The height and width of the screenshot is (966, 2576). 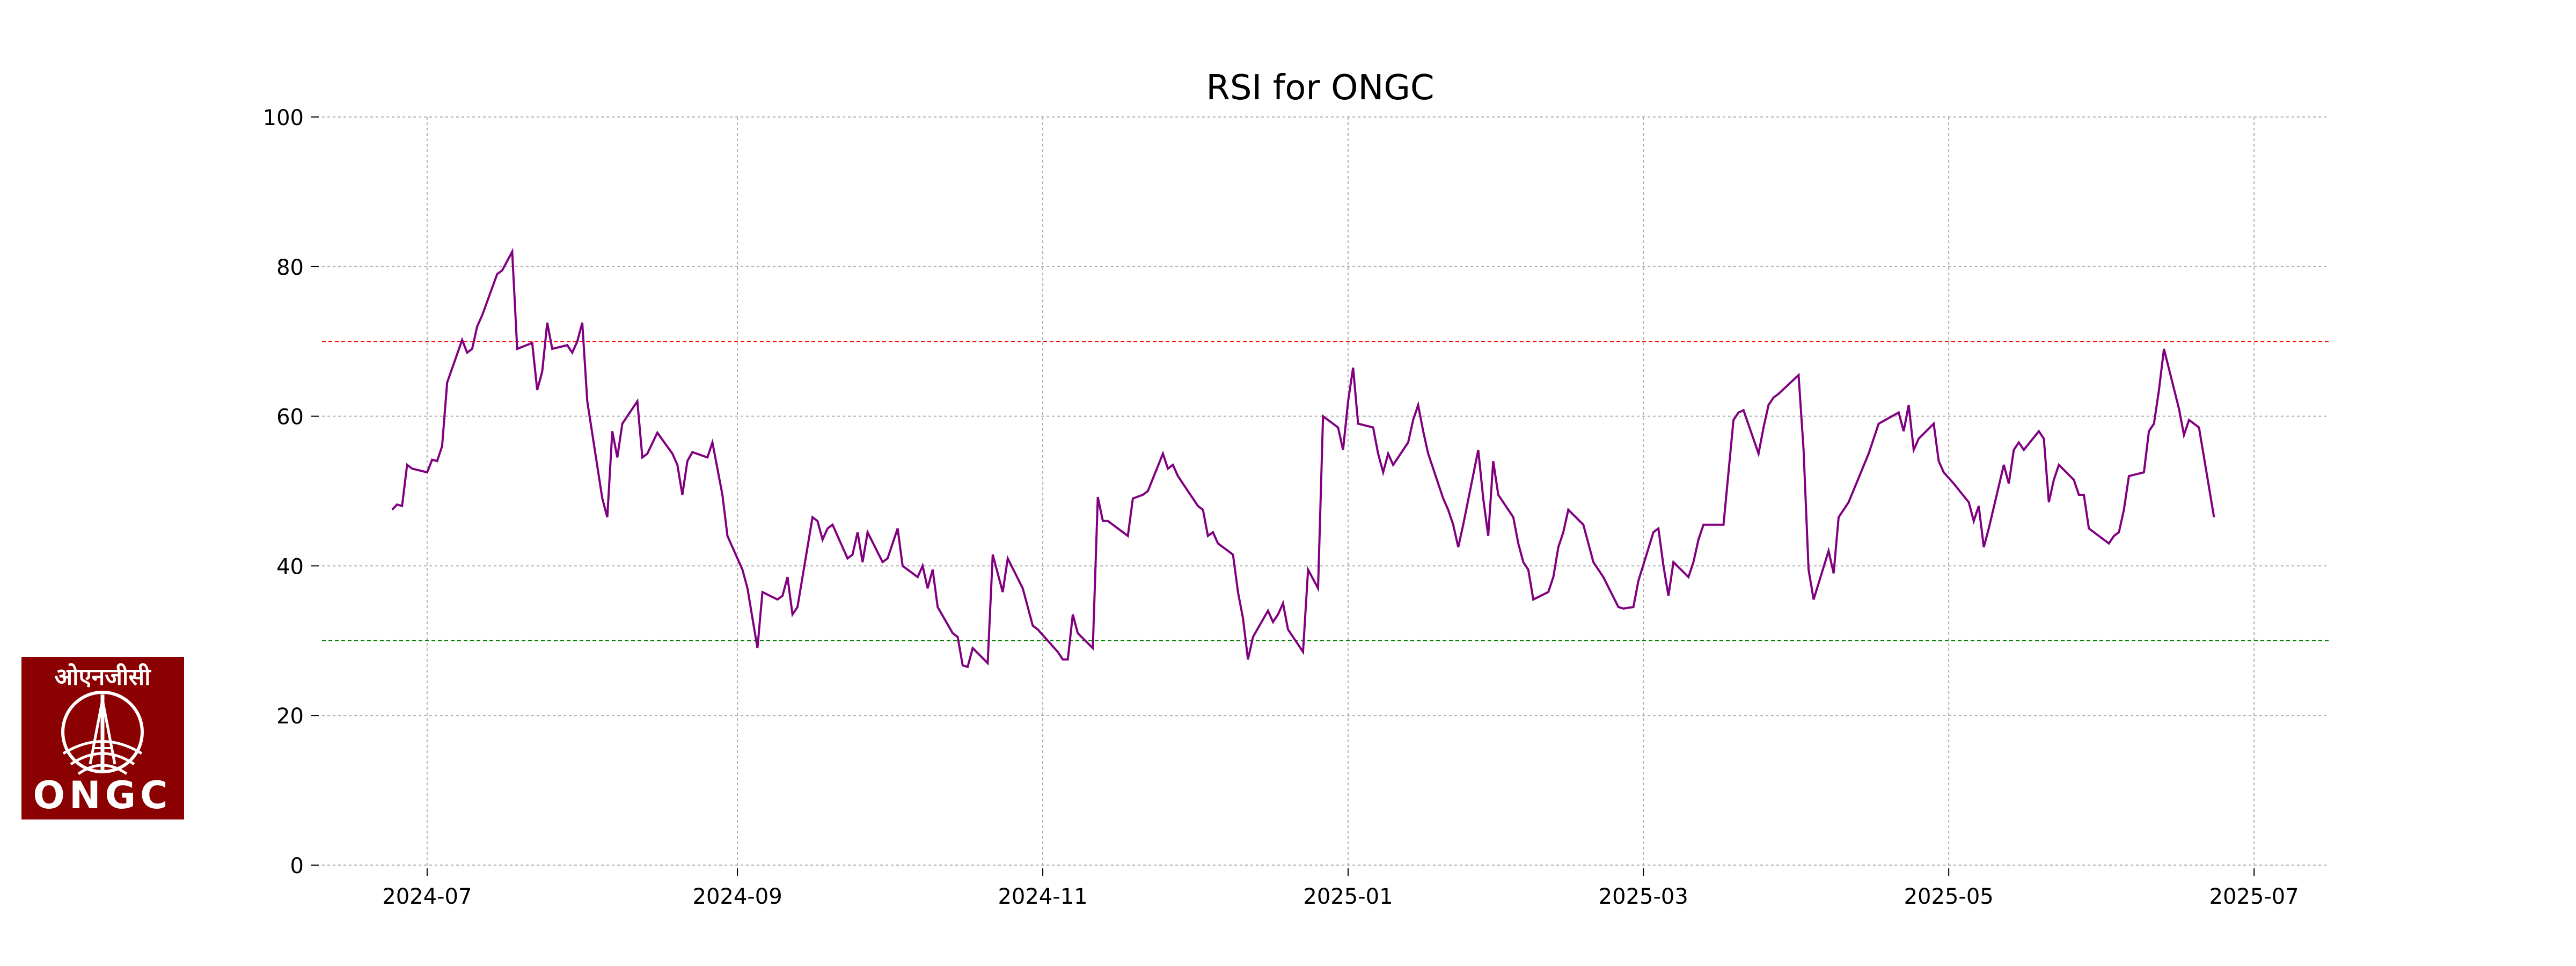 What do you see at coordinates (103, 677) in the screenshot?
I see `logo-hindi-text: ओएनजीसी` at bounding box center [103, 677].